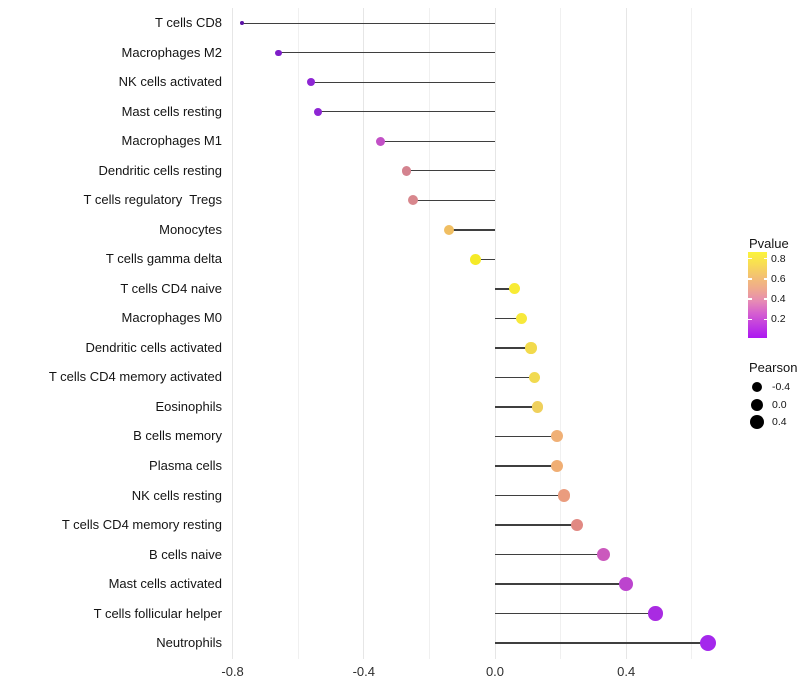 The width and height of the screenshot is (800, 700). Describe the element at coordinates (163, 259) in the screenshot. I see `y-axis-label: T cells gamma delta` at that location.